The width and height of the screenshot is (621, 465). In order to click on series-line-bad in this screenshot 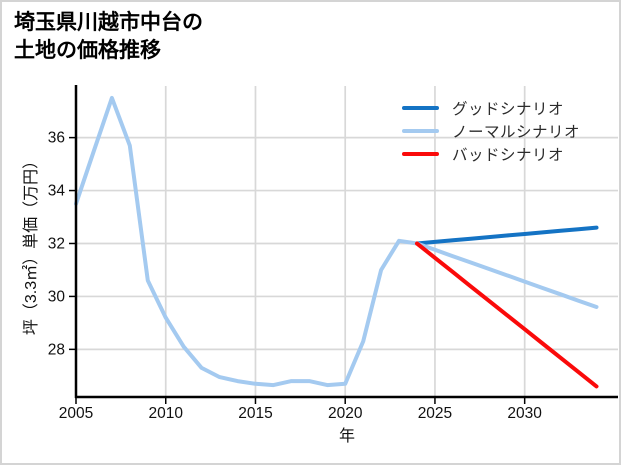, I will do `click(507, 315)`.